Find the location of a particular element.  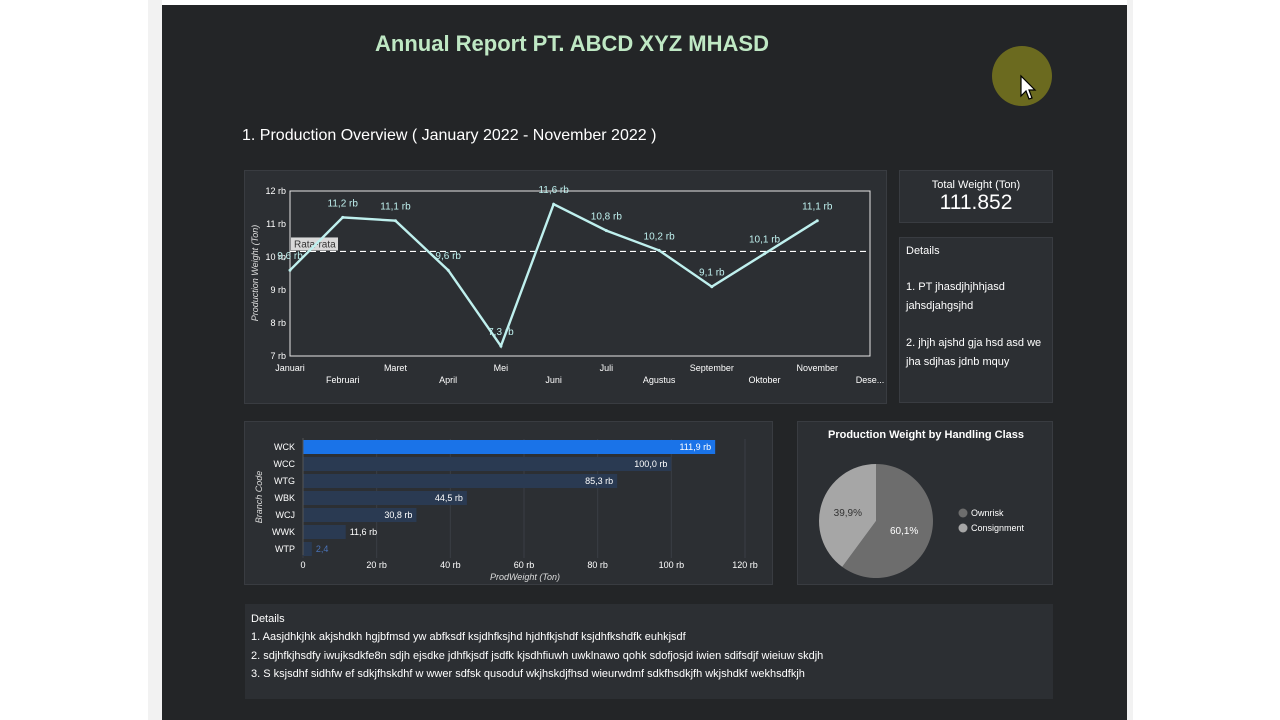

bar-category-label: WCC is located at coordinates (285, 464).